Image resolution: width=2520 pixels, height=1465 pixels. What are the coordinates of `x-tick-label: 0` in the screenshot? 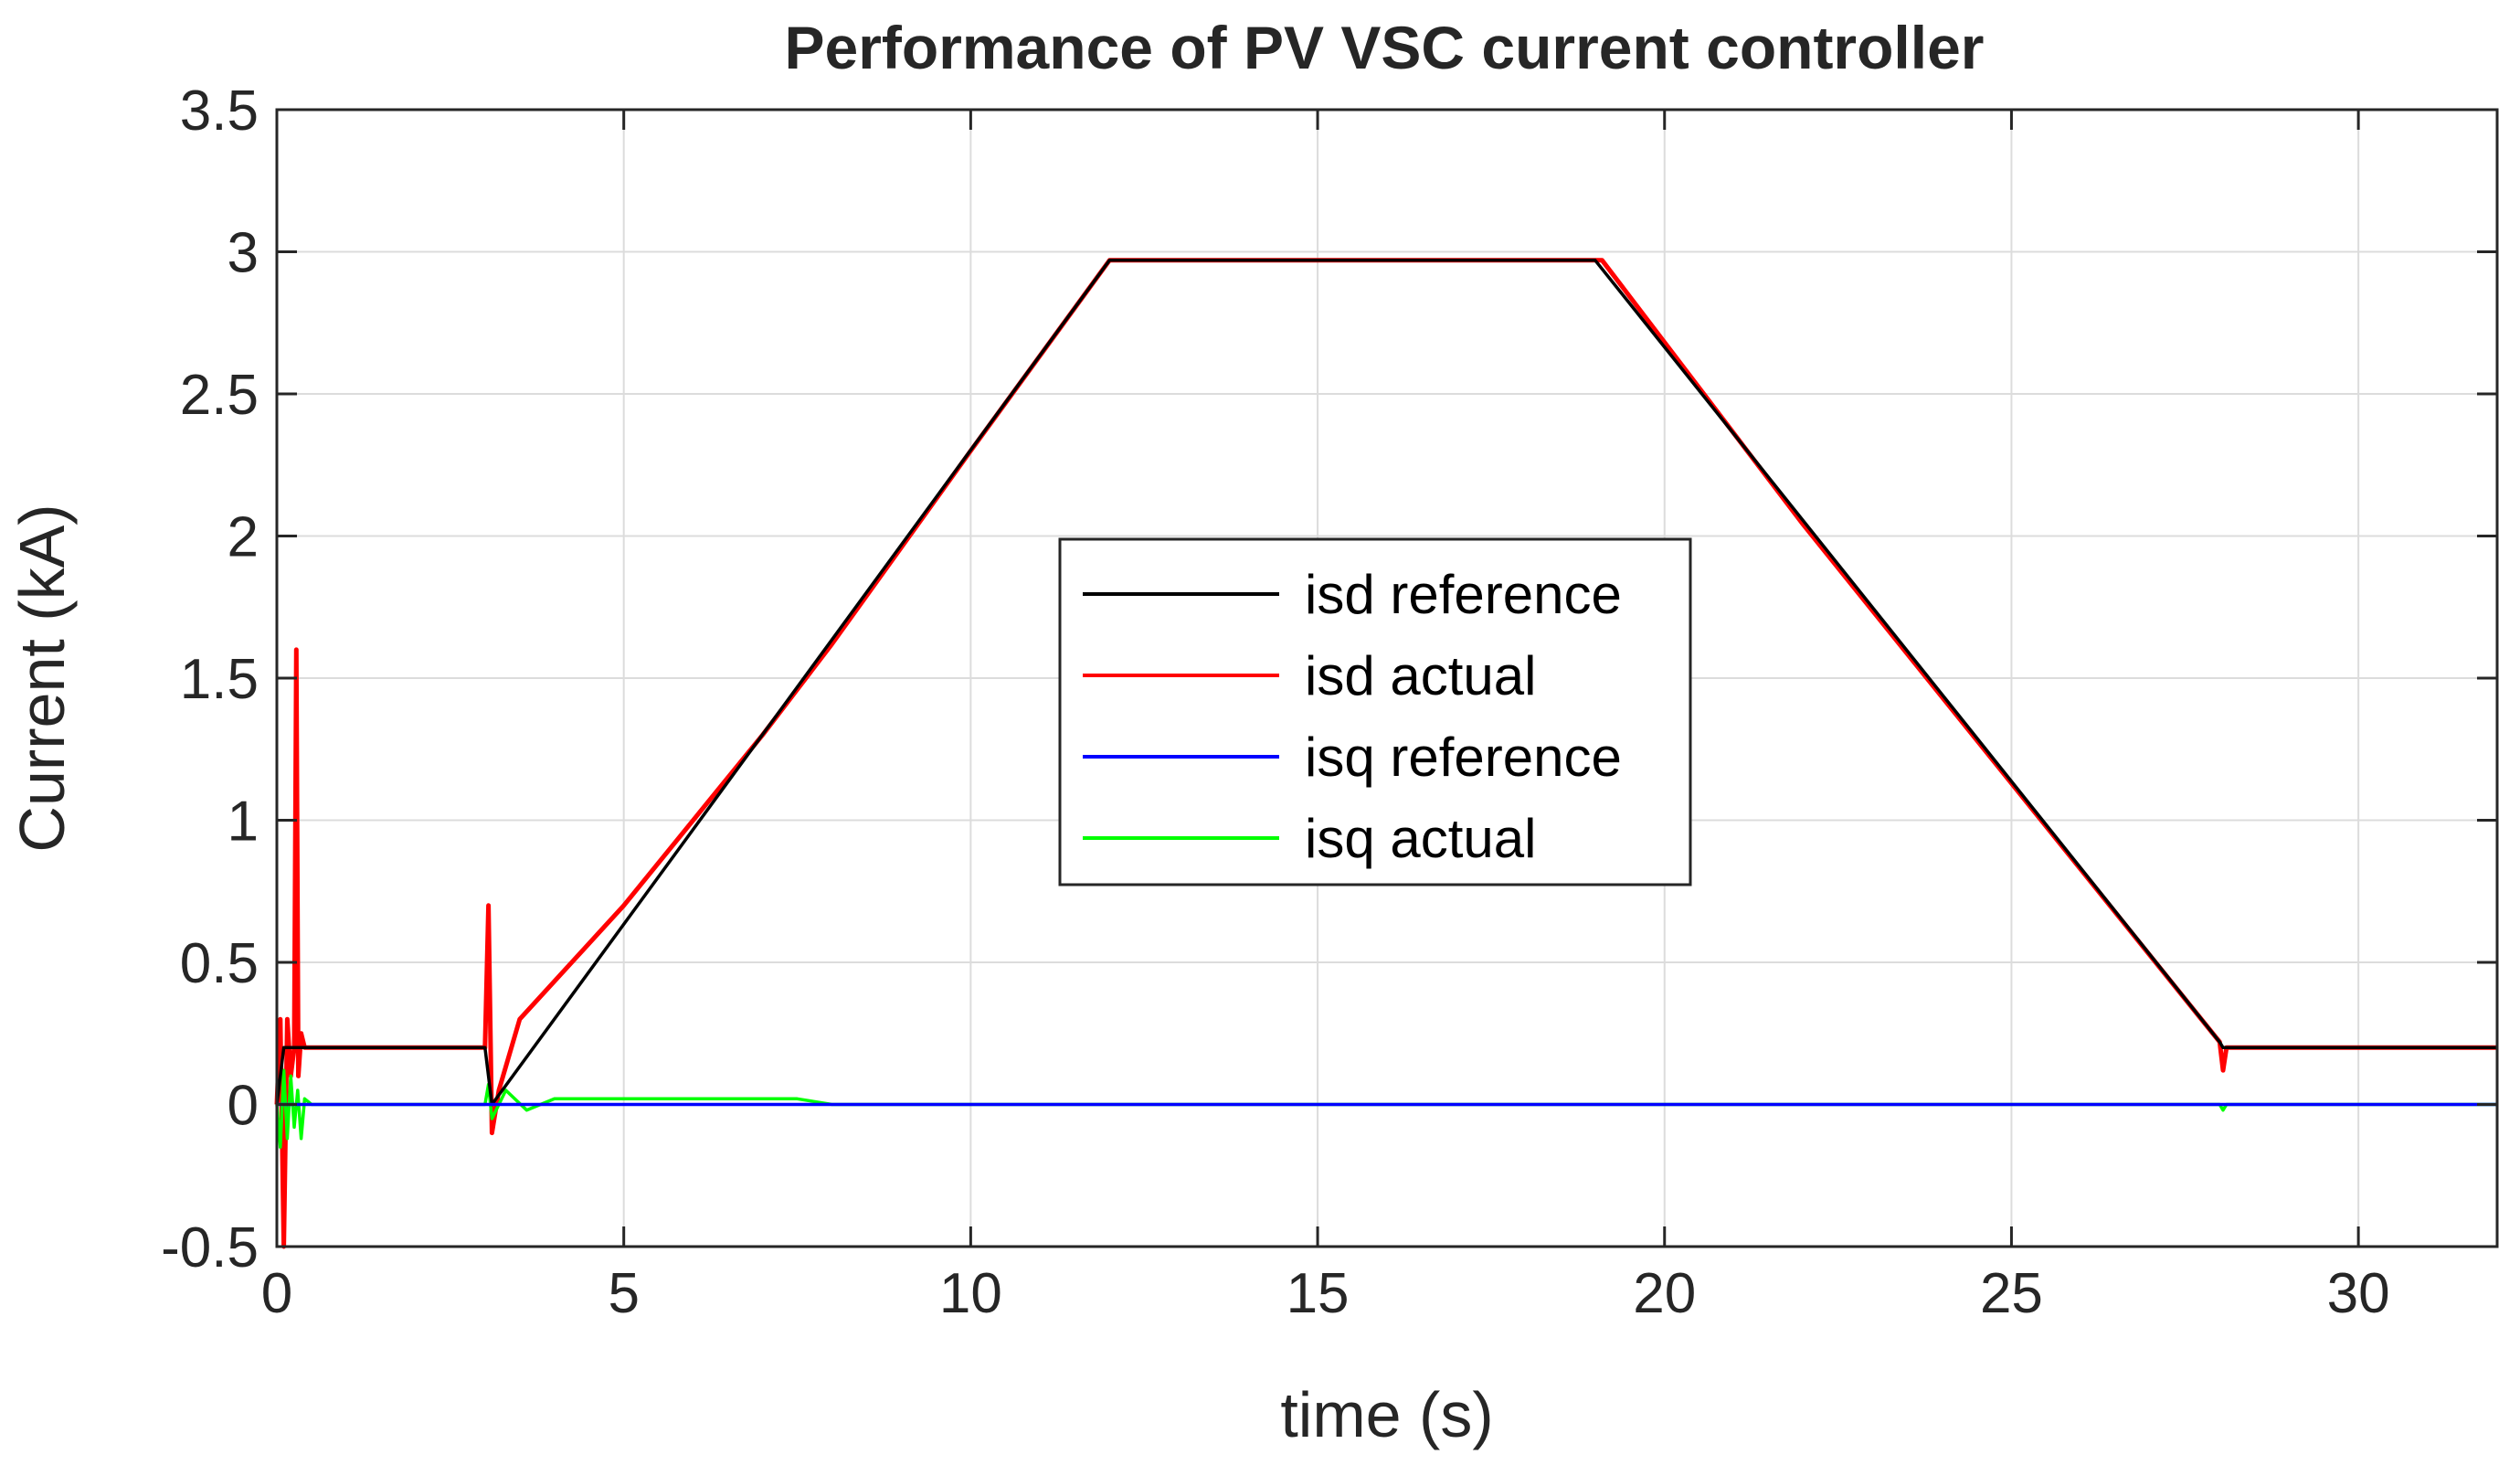 It's located at (277, 1293).